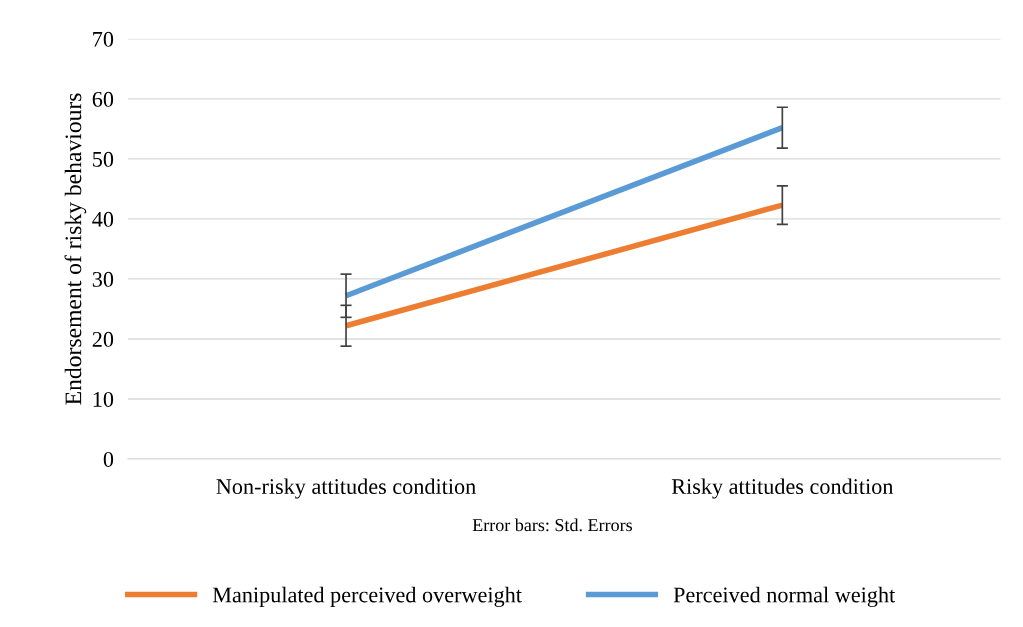  What do you see at coordinates (367, 596) in the screenshot?
I see `legend-label: Manipulated perceived overweight` at bounding box center [367, 596].